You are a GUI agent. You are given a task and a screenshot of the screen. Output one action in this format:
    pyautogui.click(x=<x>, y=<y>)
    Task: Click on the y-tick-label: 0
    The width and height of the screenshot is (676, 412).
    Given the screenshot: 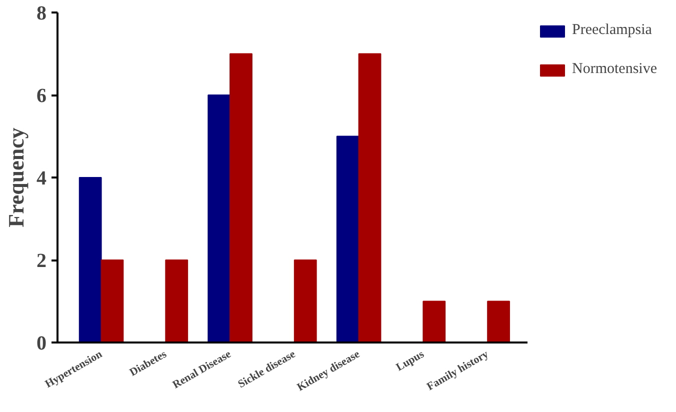 What is the action you would take?
    pyautogui.click(x=41, y=343)
    